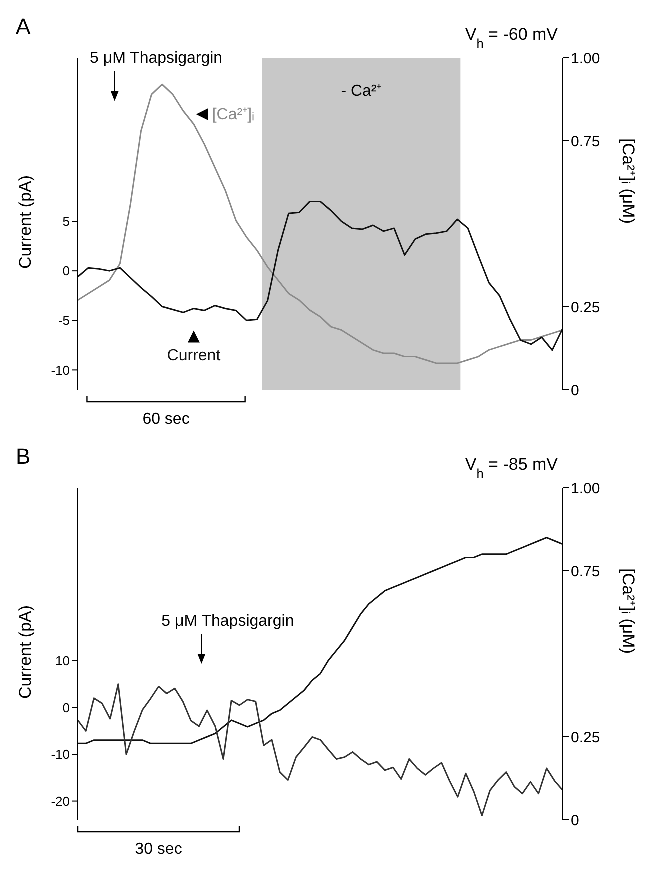  Describe the element at coordinates (320, 750) in the screenshot. I see `line-series` at that location.